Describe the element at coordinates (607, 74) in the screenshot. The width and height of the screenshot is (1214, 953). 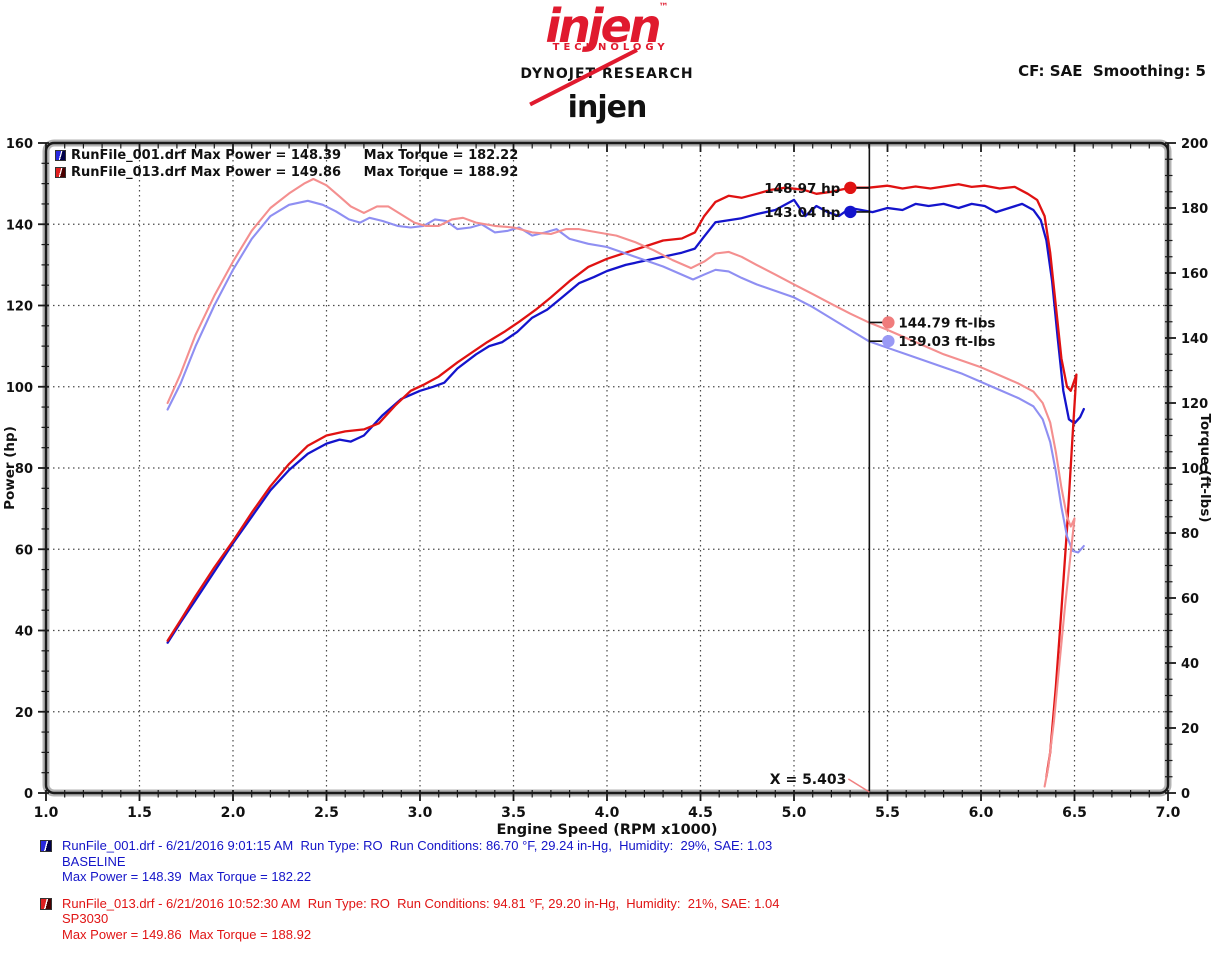
I see `dynojet-research-label: DYNOJET RESEARCH` at that location.